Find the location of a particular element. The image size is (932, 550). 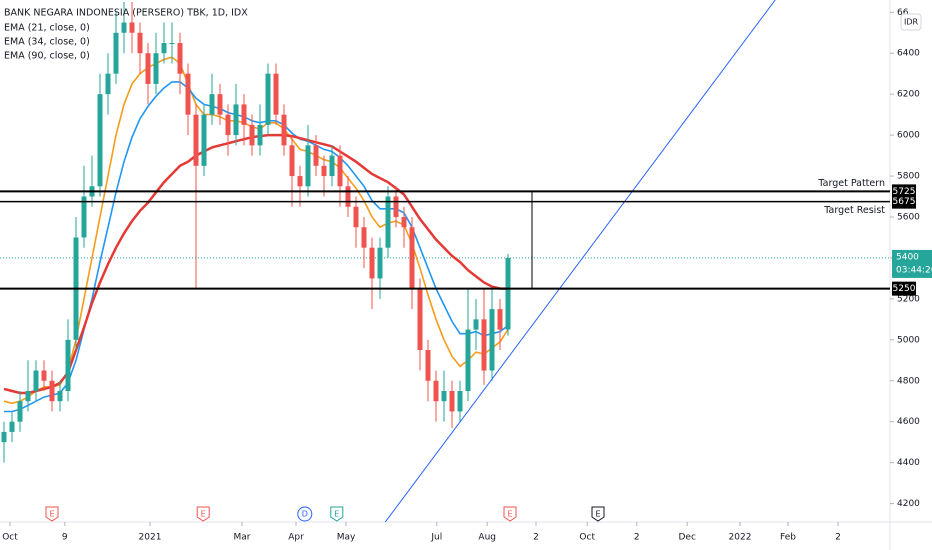

annotation: Target Resist is located at coordinates (854, 210).